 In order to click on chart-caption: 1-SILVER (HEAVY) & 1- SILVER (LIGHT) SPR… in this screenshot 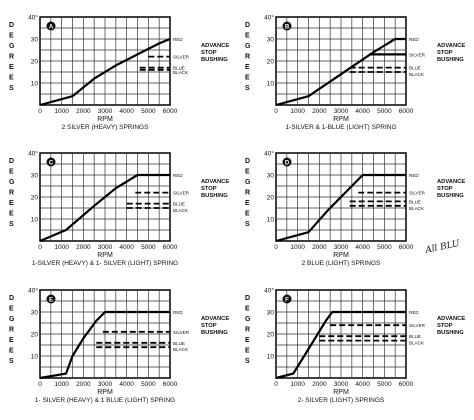, I will do `click(105, 263)`.